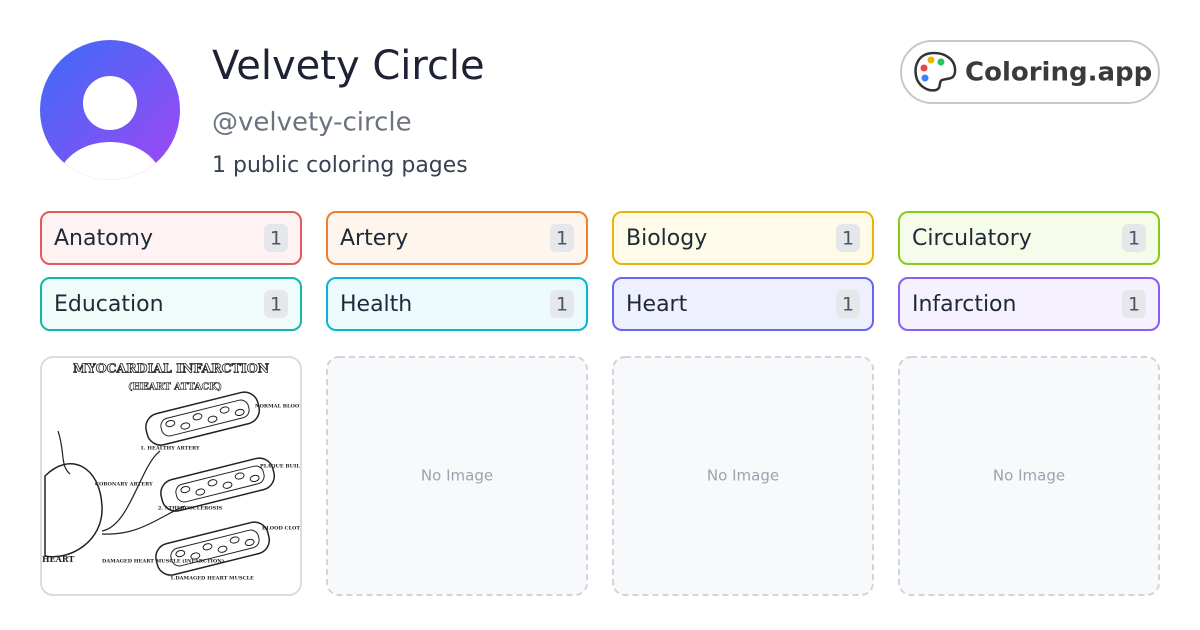 The height and width of the screenshot is (630, 1200). I want to click on brand-badge: Coloring.app, so click(1030, 72).